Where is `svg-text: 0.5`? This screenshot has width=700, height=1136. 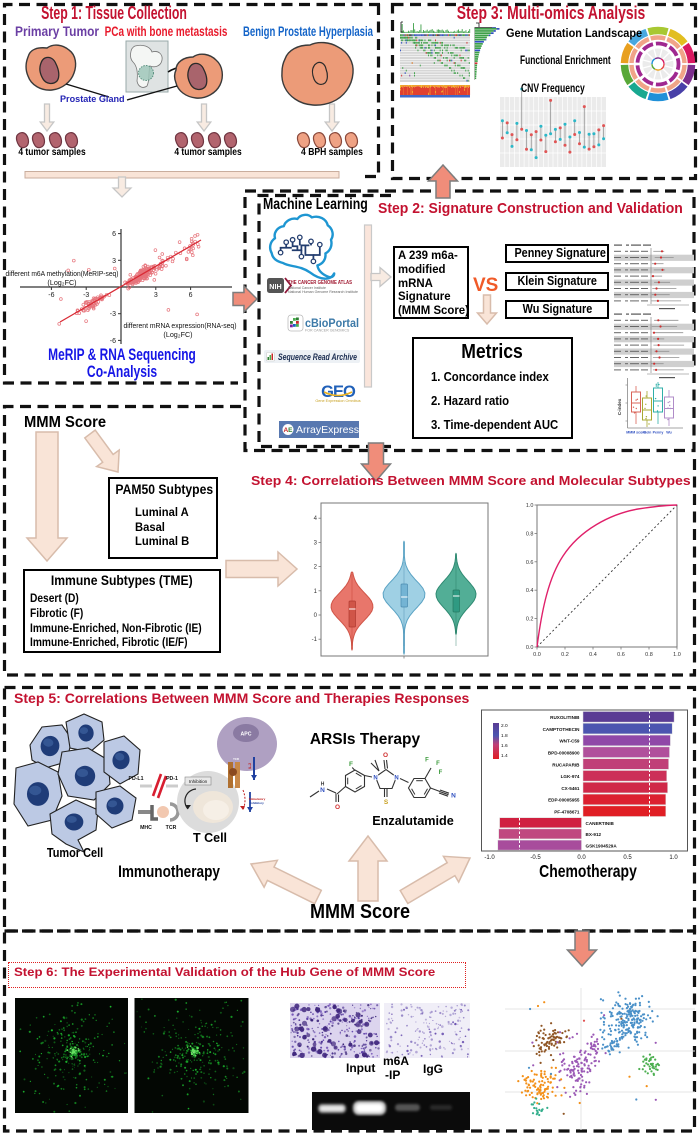
svg-text: 0.5 is located at coordinates (627, 858).